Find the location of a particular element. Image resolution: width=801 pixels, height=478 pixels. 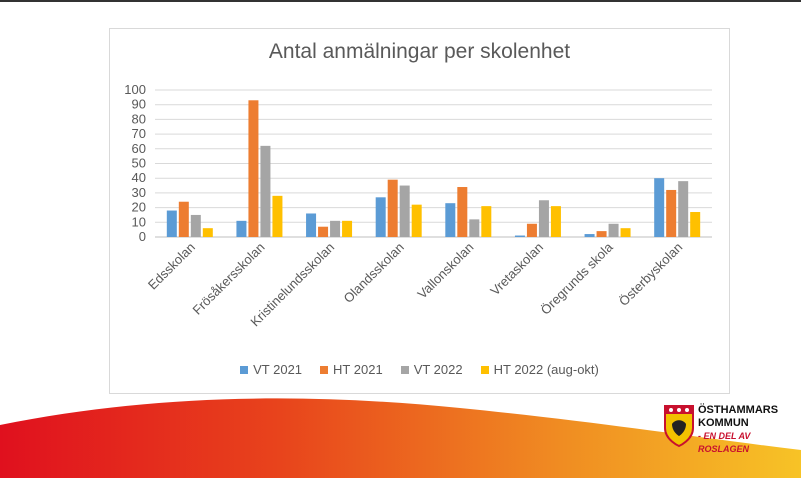

x-tick-label: Vretaskolan is located at coordinates (516, 269).